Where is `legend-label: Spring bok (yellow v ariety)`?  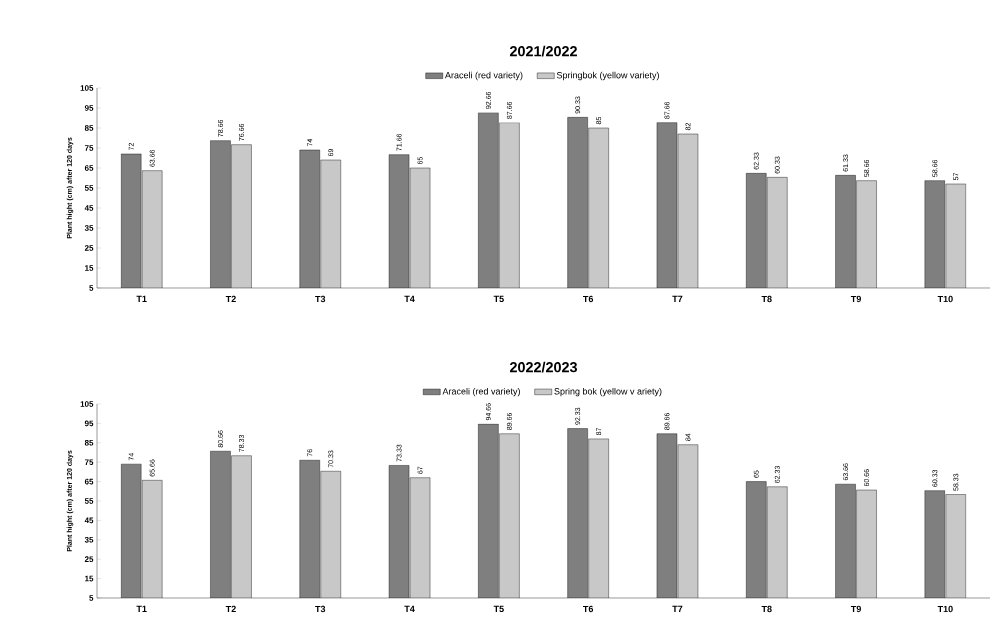
legend-label: Spring bok (yellow v ariety) is located at coordinates (608, 392).